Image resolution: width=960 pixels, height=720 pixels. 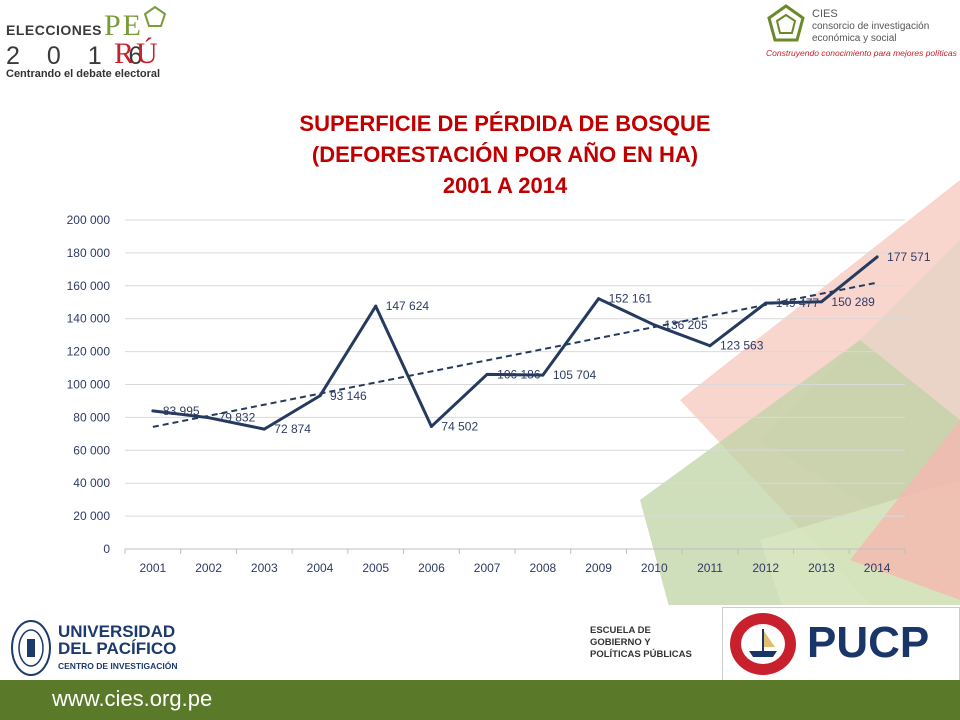 I want to click on y-tick-label: 200 000, so click(x=89, y=220).